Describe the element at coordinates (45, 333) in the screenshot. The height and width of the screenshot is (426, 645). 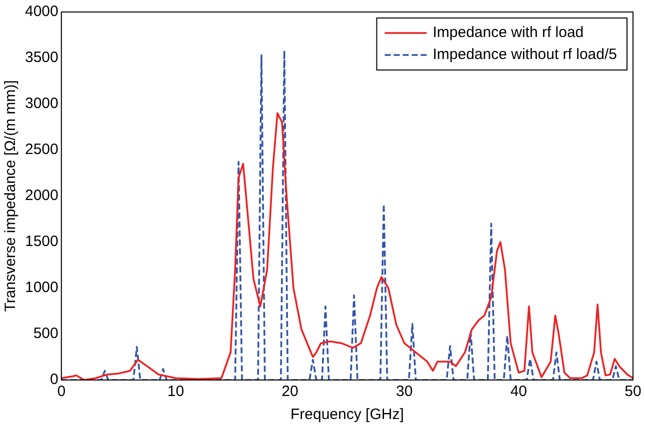
I see `y-tick-label: 500` at that location.